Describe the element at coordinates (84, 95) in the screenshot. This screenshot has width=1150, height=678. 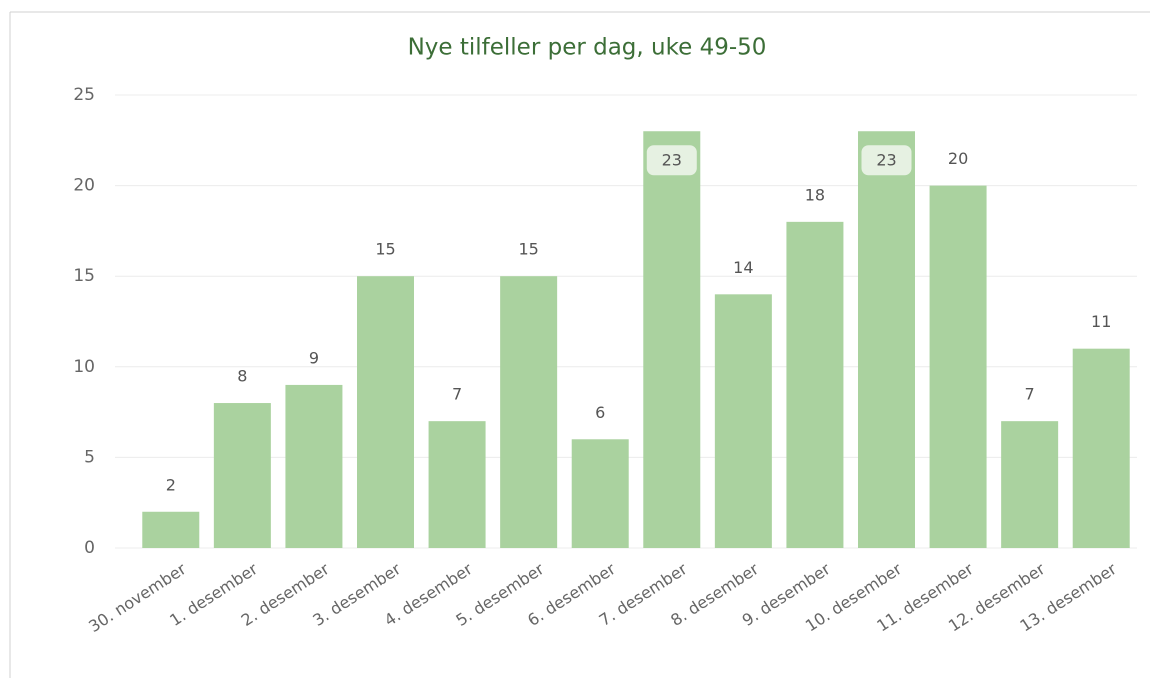
I see `y-tick-label: 25` at that location.